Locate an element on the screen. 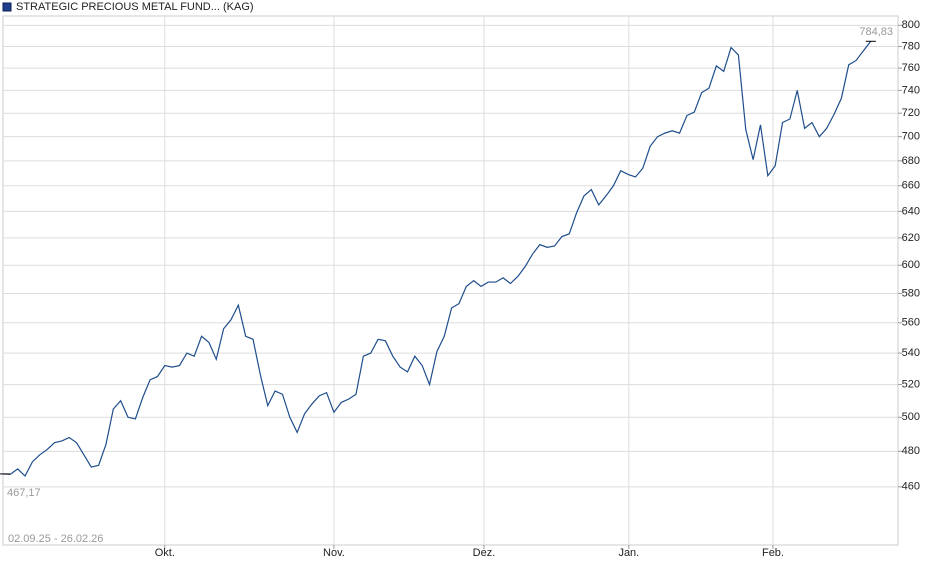  y-tick-label: 680 is located at coordinates (911, 161).